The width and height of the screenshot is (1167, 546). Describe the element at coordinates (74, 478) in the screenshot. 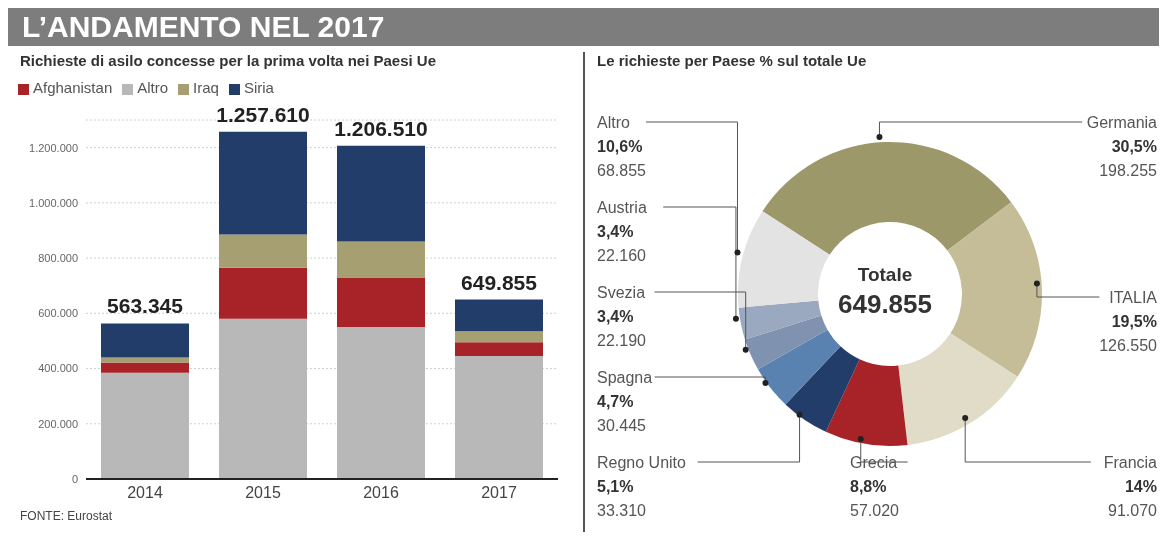

I see `y-tick-label: 0` at that location.